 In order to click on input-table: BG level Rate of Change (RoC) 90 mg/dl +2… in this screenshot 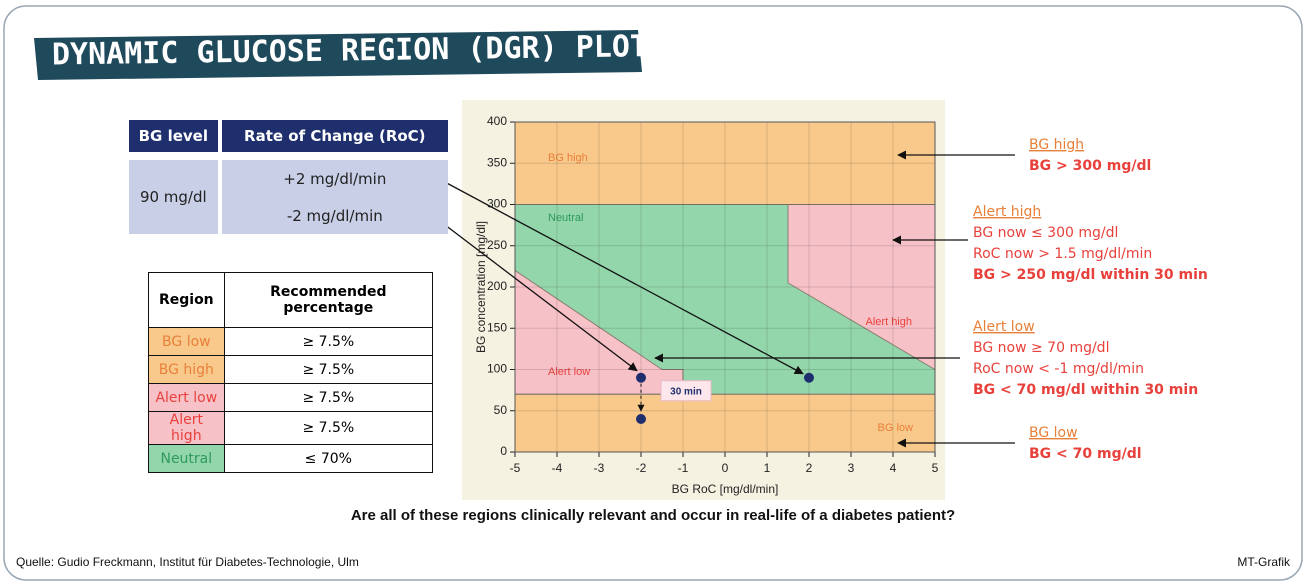, I will do `click(286, 177)`.